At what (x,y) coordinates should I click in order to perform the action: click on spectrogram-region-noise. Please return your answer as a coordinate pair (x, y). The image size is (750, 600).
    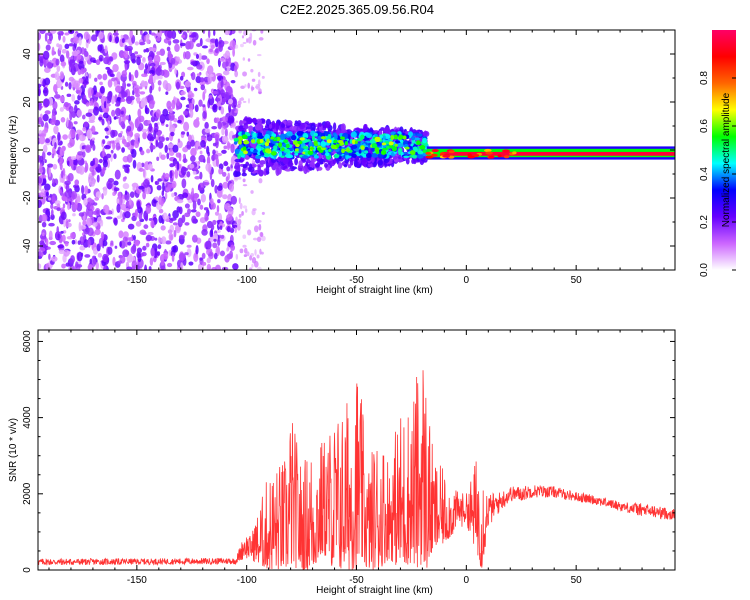
    Looking at the image, I should click on (138, 150).